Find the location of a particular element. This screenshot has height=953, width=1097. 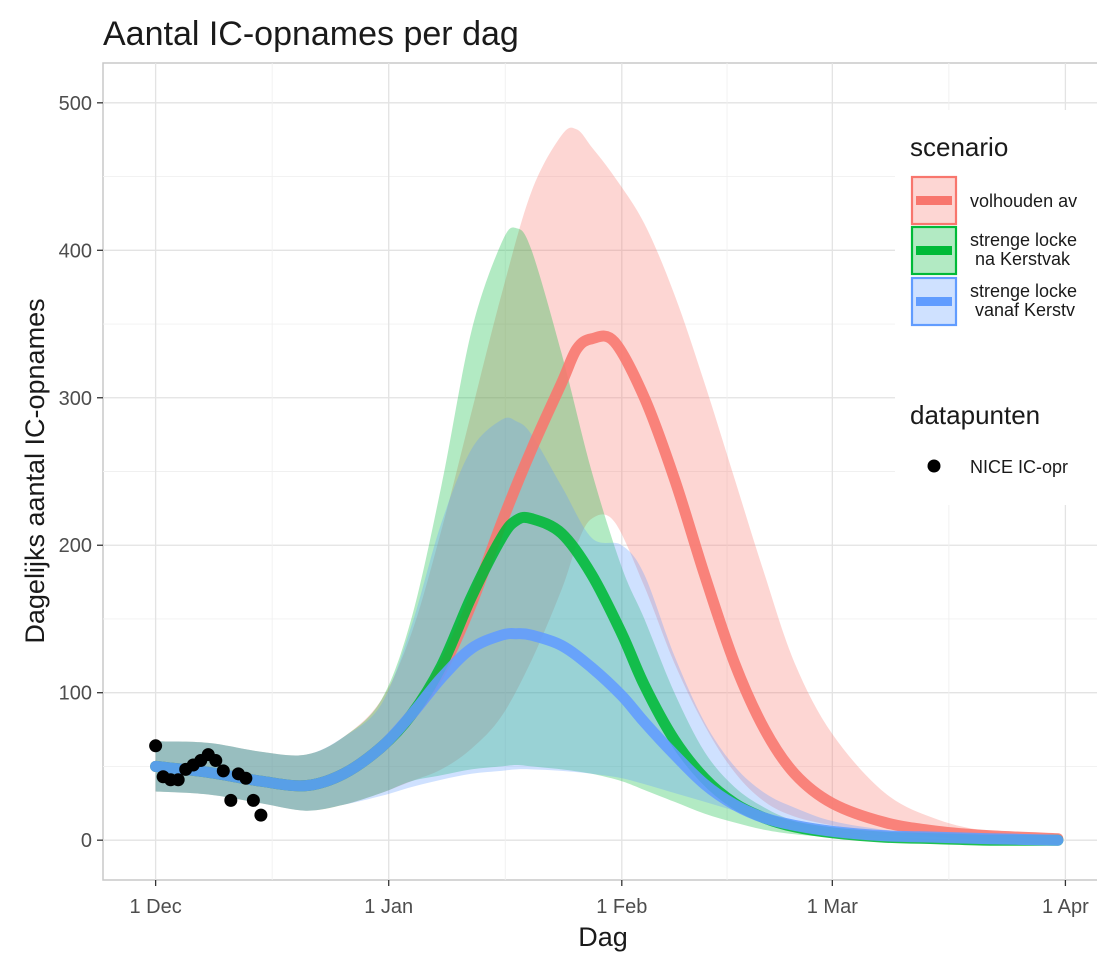

x-axis-ticks: 1 Dec 1 Jan 1 Feb 1 Mar 1 Apr is located at coordinates (609, 899).